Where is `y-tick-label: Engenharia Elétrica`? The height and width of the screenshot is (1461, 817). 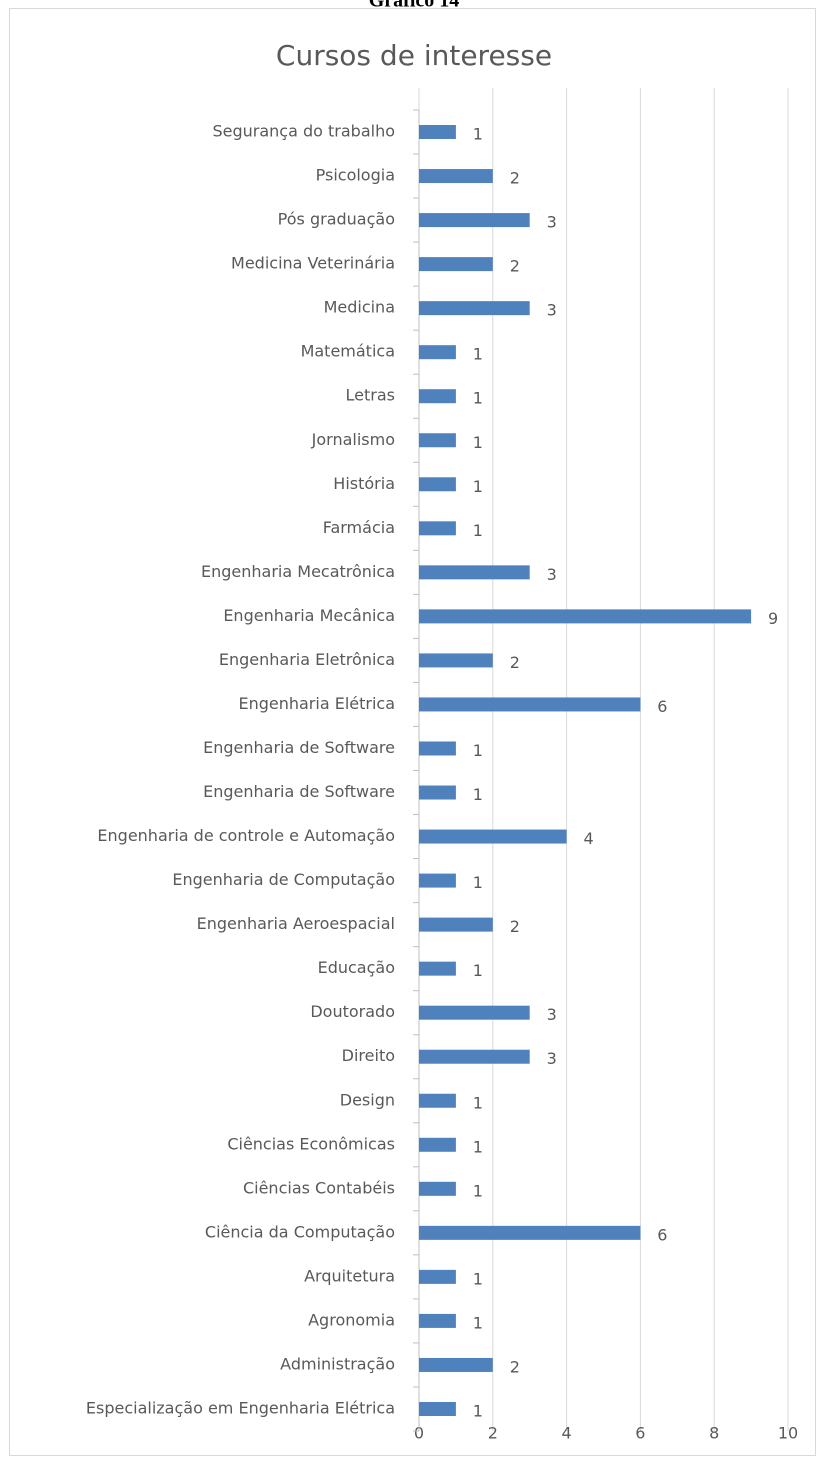
y-tick-label: Engenharia Elétrica is located at coordinates (316, 703).